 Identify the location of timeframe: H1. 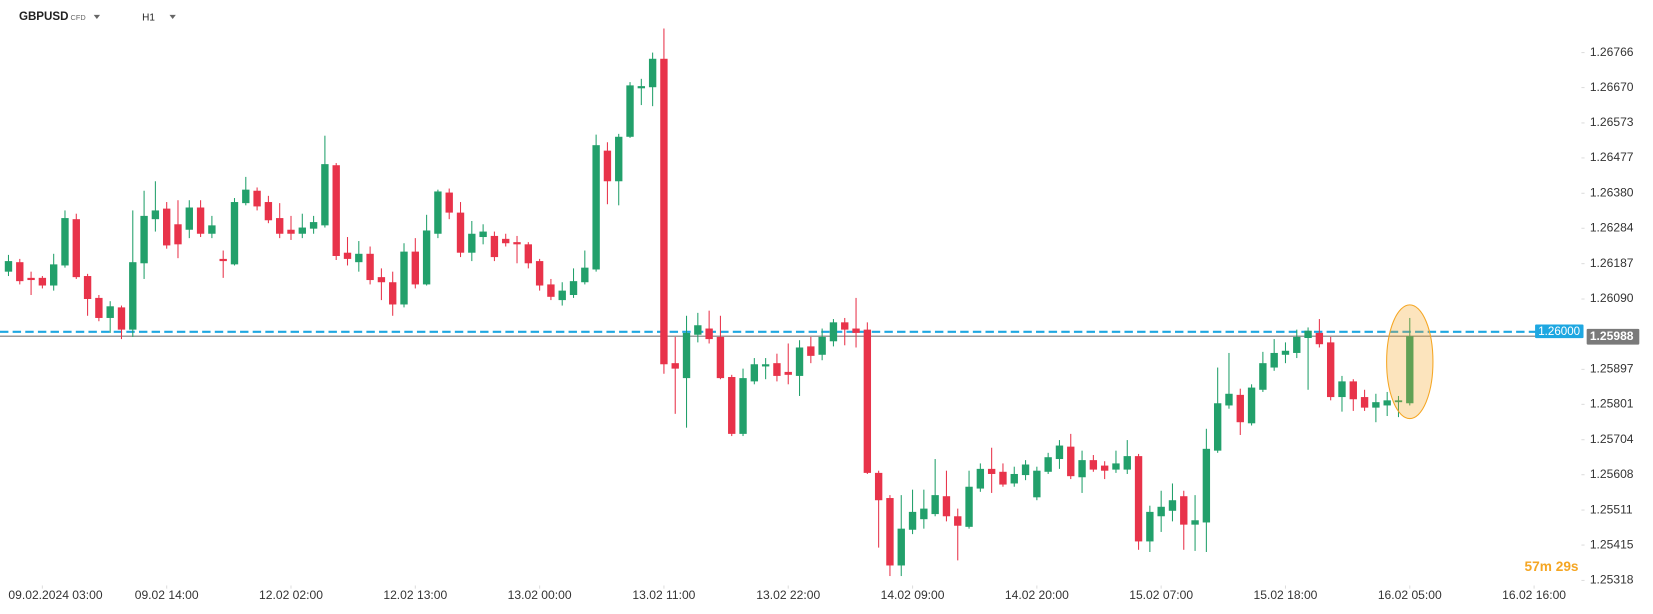
(148, 18).